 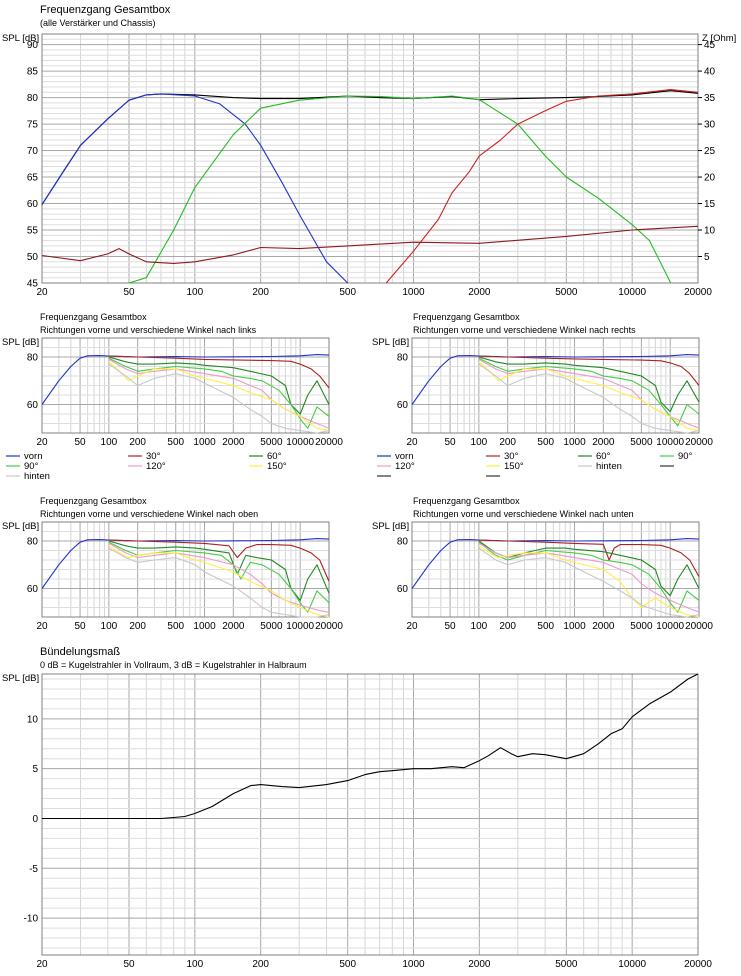 What do you see at coordinates (641, 626) in the screenshot?
I see `chart5-xtick-label: 5000` at bounding box center [641, 626].